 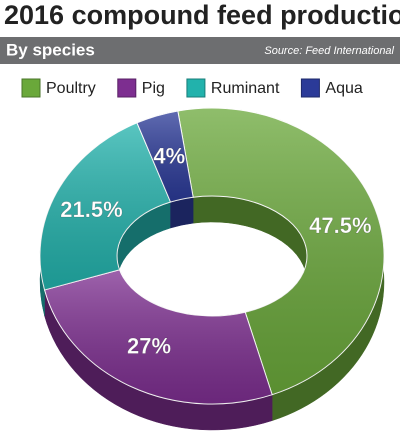 What do you see at coordinates (245, 88) in the screenshot?
I see `legend-label: Ruminant` at bounding box center [245, 88].